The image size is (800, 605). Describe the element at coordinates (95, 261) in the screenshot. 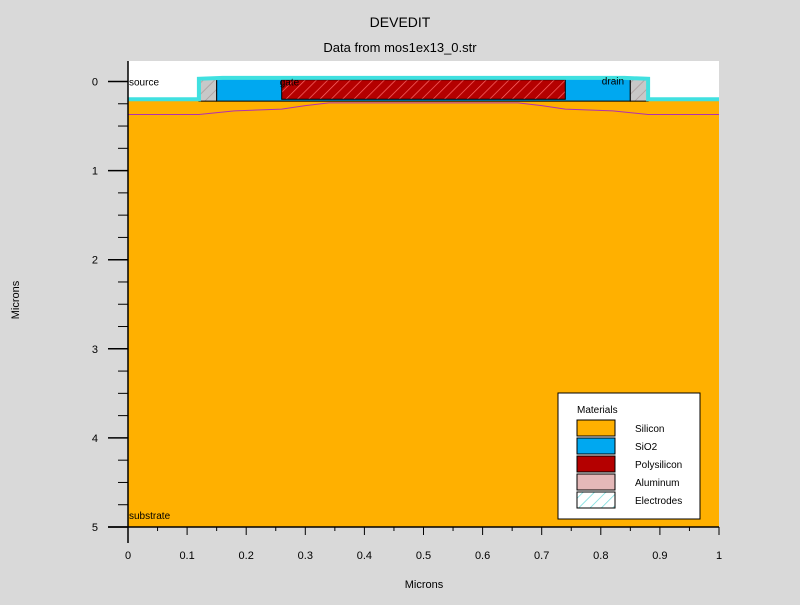

I see `y-tick-label-2: 2` at that location.